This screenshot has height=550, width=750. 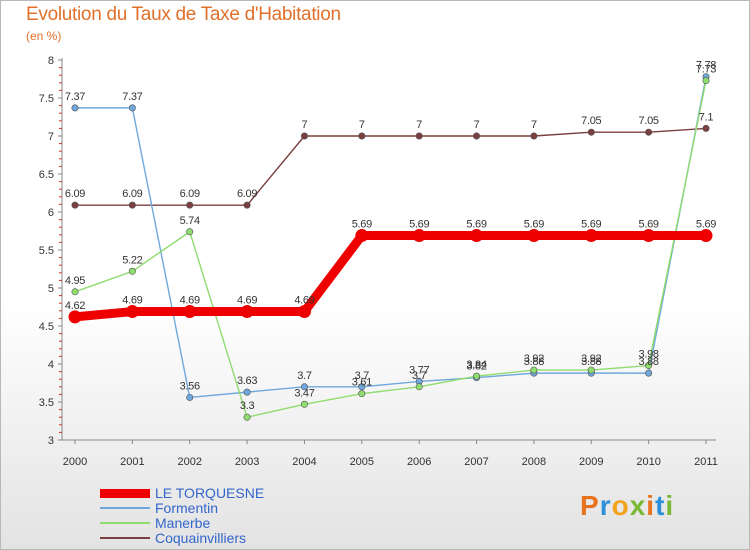 What do you see at coordinates (183, 14) in the screenshot?
I see `chart-title: Evolution du Taux de Taxe d'Habitation` at bounding box center [183, 14].